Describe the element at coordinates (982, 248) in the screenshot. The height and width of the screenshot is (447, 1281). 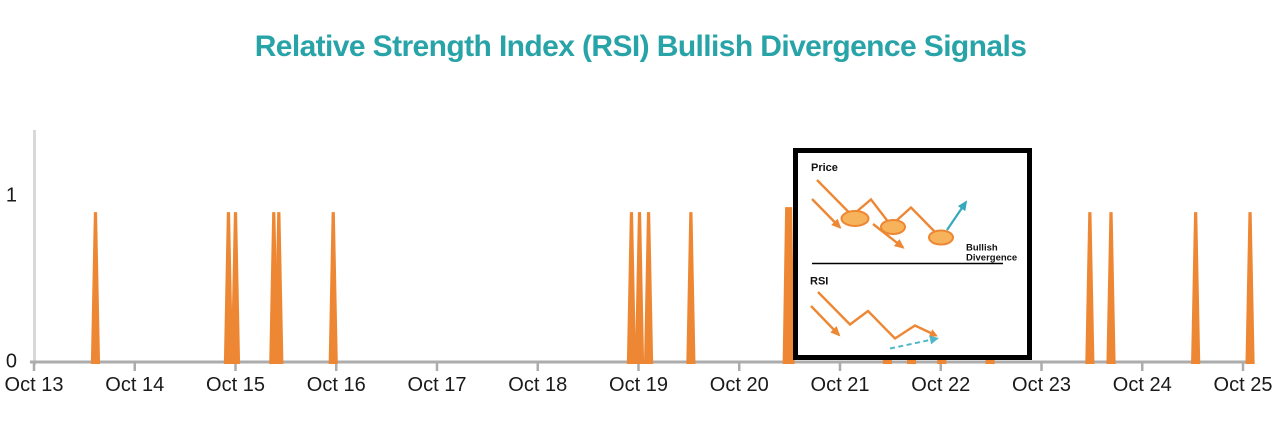
I see `inset-bullish-label-line1: Bullish` at that location.